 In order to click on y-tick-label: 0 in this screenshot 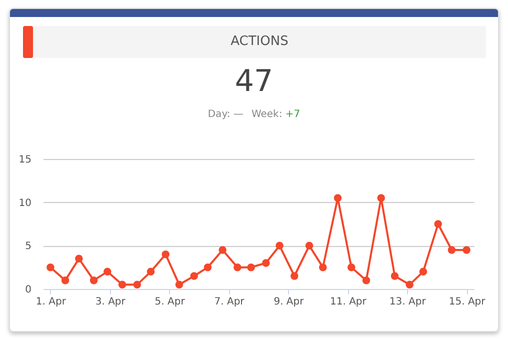, I will do `click(28, 290)`.